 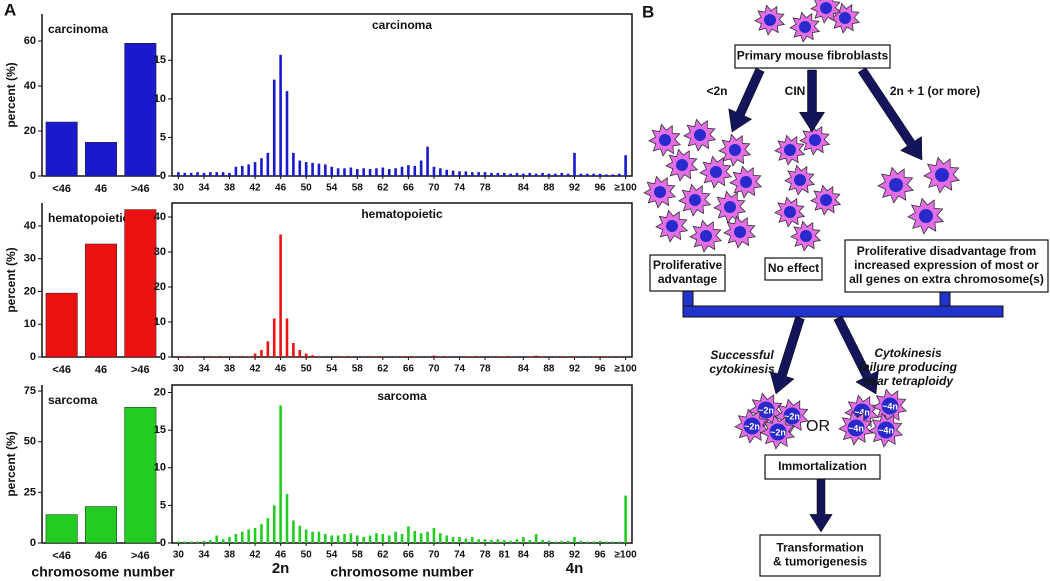 I want to click on y-tick-label: 30, so click(x=30, y=259).